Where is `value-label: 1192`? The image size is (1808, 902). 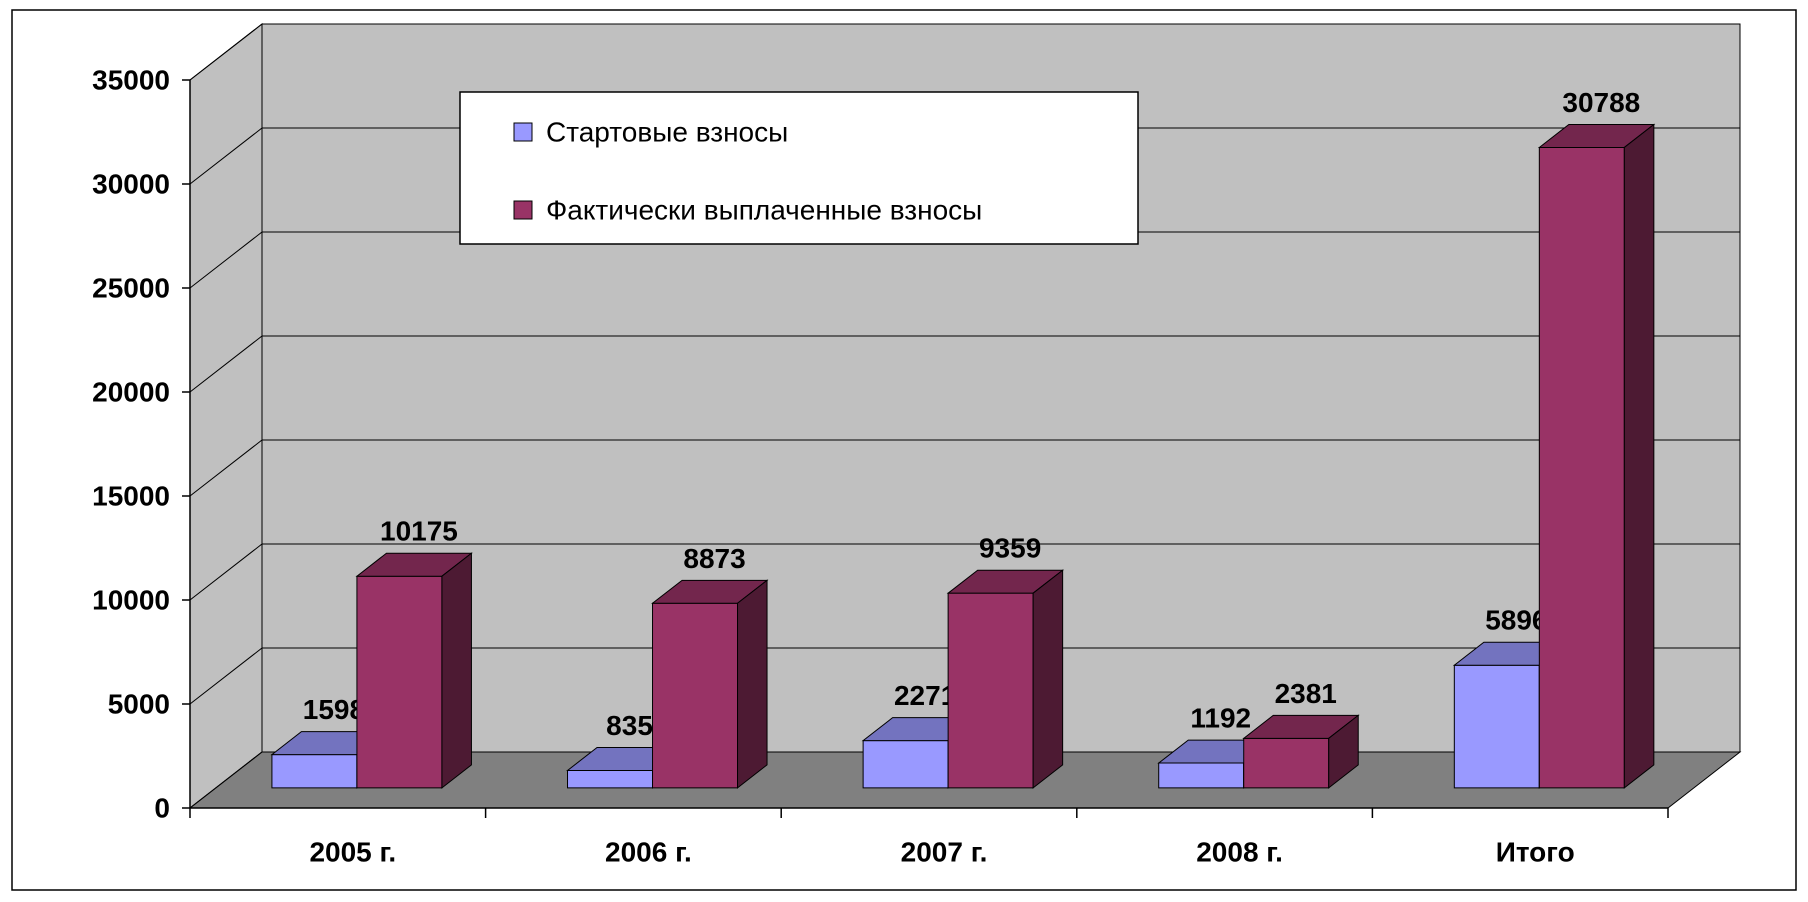
value-label: 1192 is located at coordinates (1220, 718).